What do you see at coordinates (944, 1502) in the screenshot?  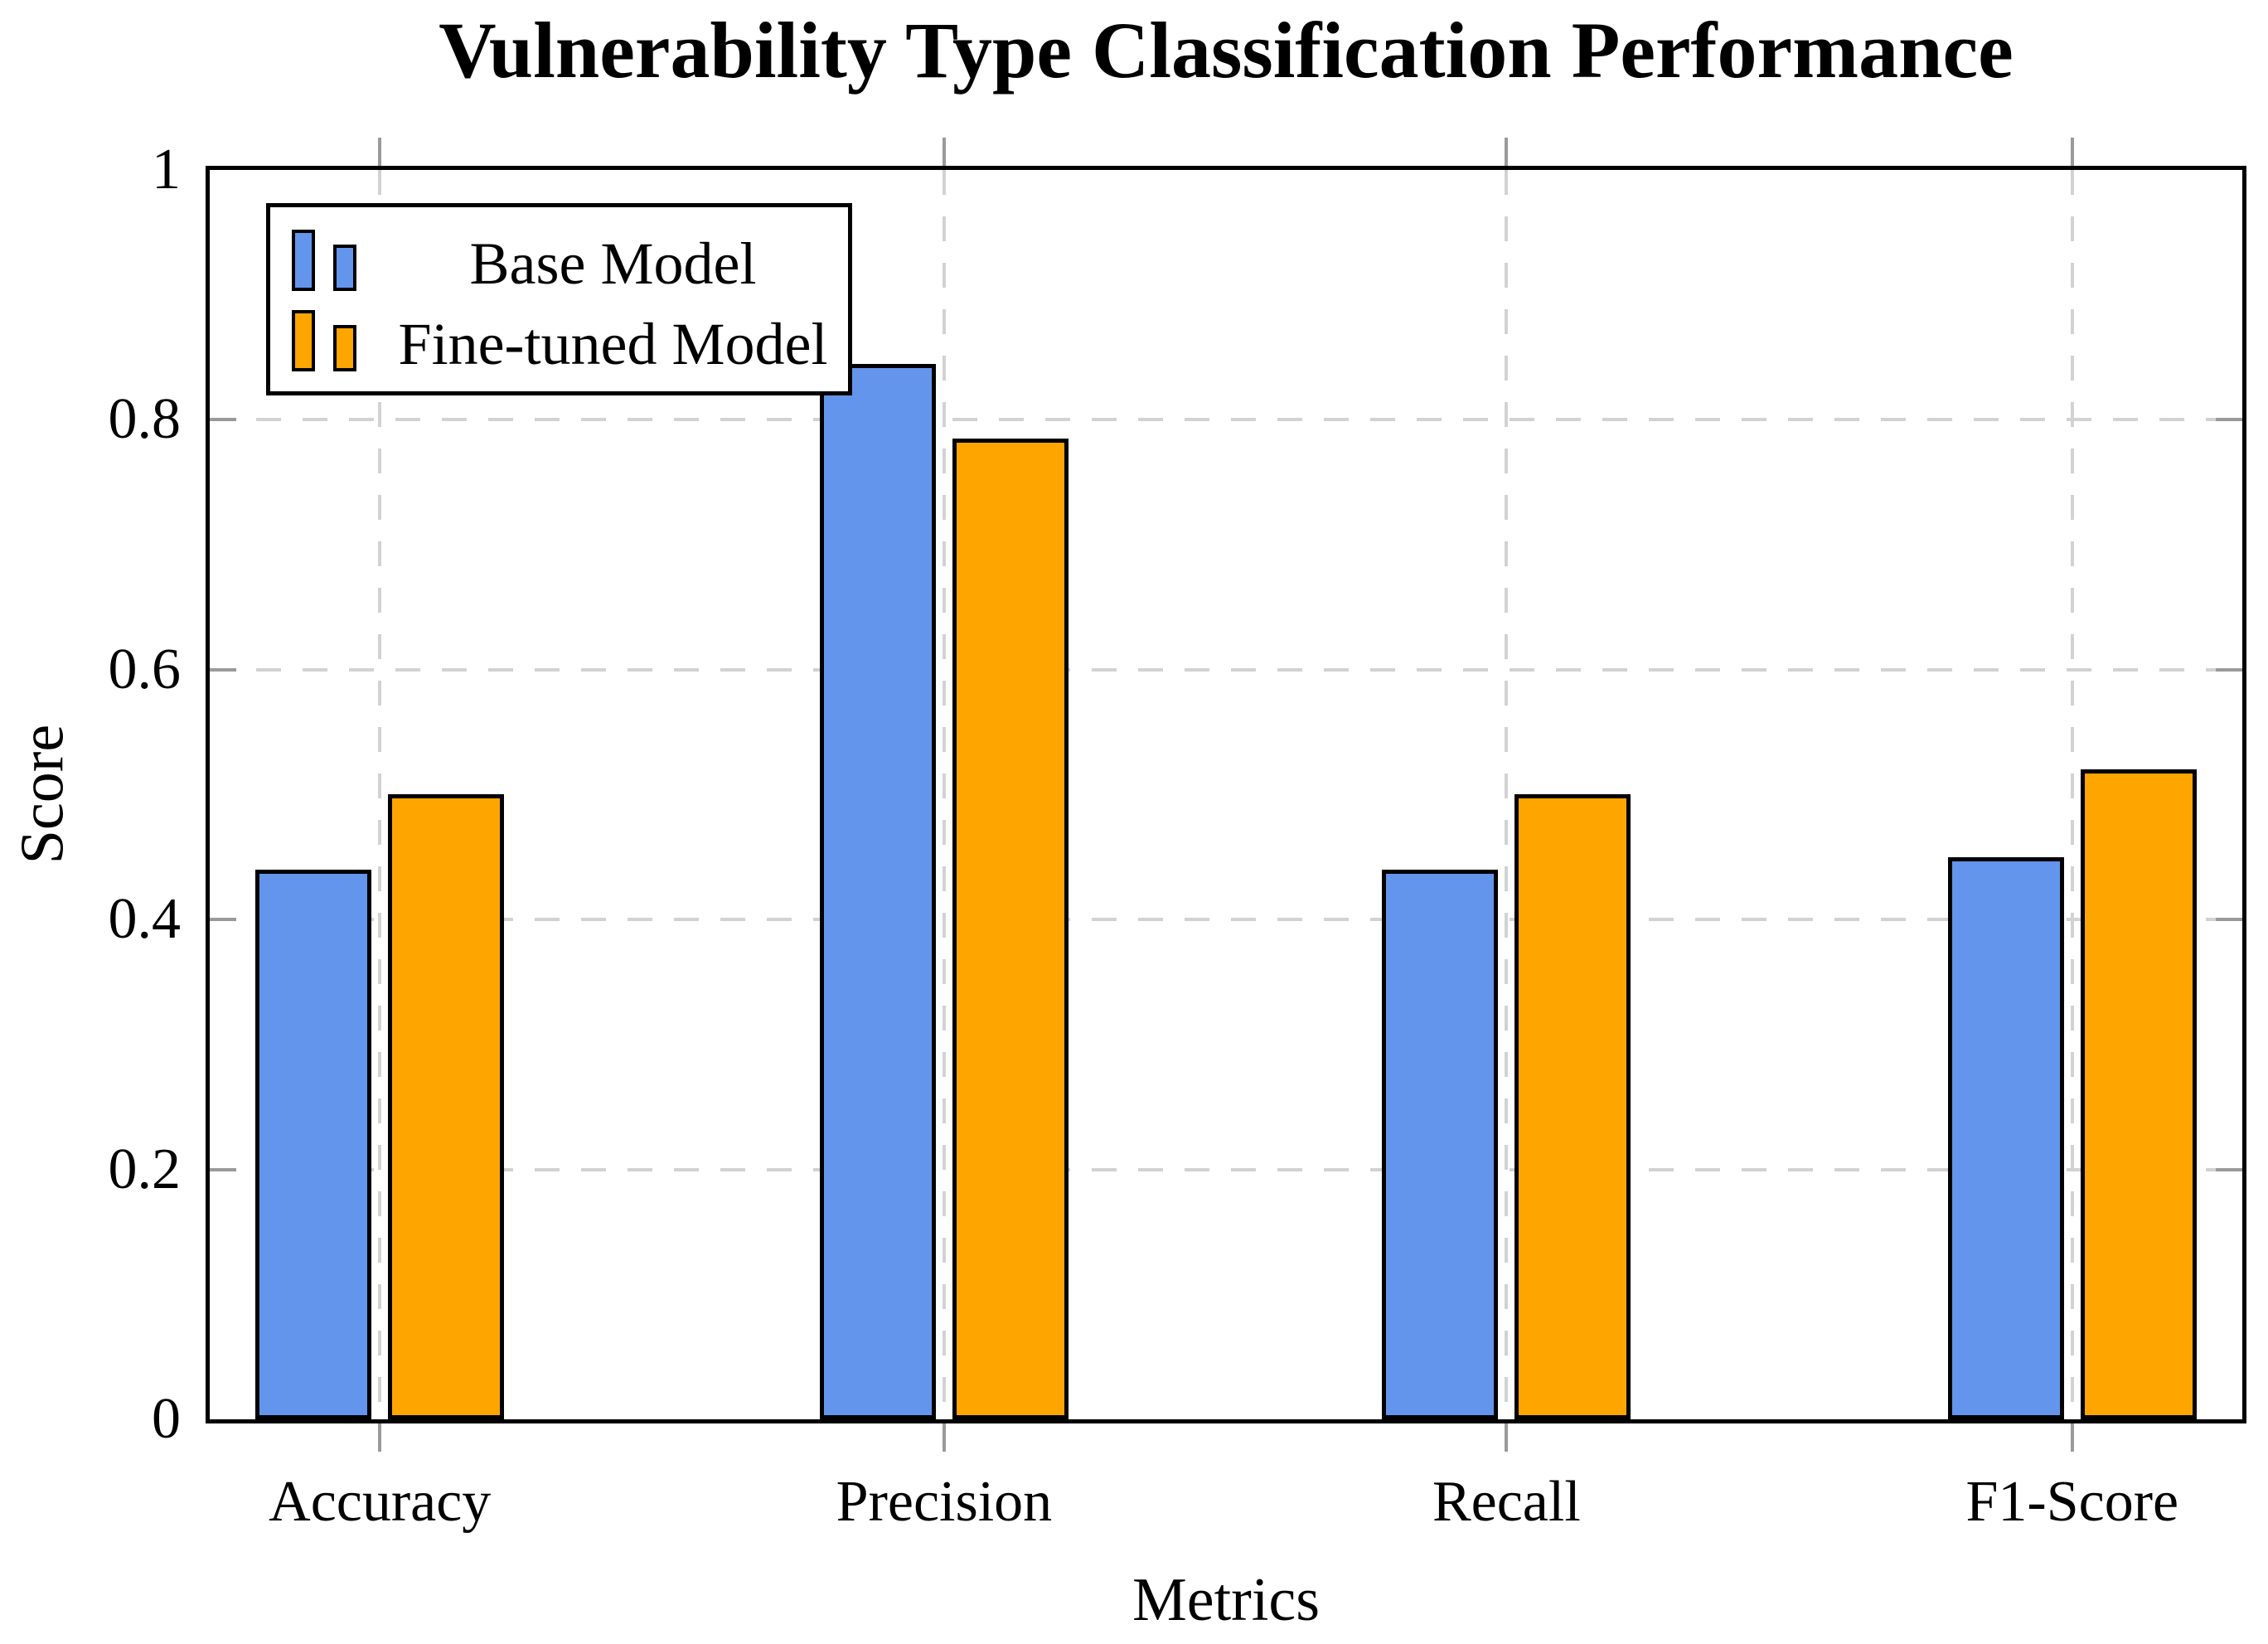 I see `x-category-label: Precision` at bounding box center [944, 1502].